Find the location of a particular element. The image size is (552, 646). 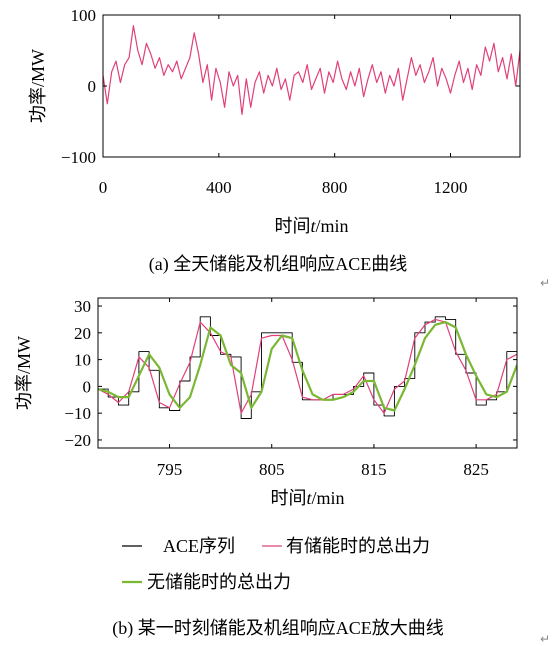

y-tick-label-b-2: 10 is located at coordinates (82, 360).